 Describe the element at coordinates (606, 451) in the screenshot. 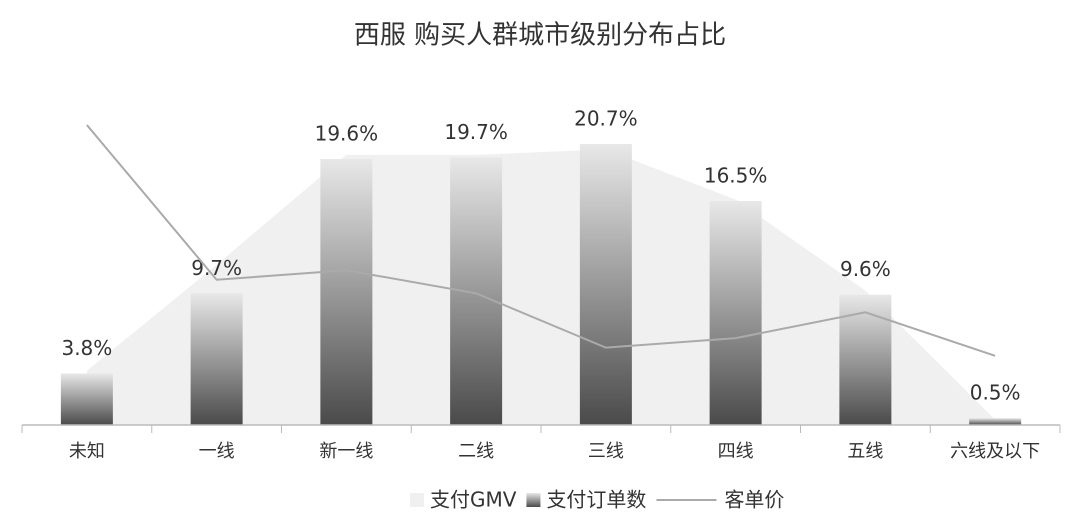

I see `x-tick-label: 三线` at that location.